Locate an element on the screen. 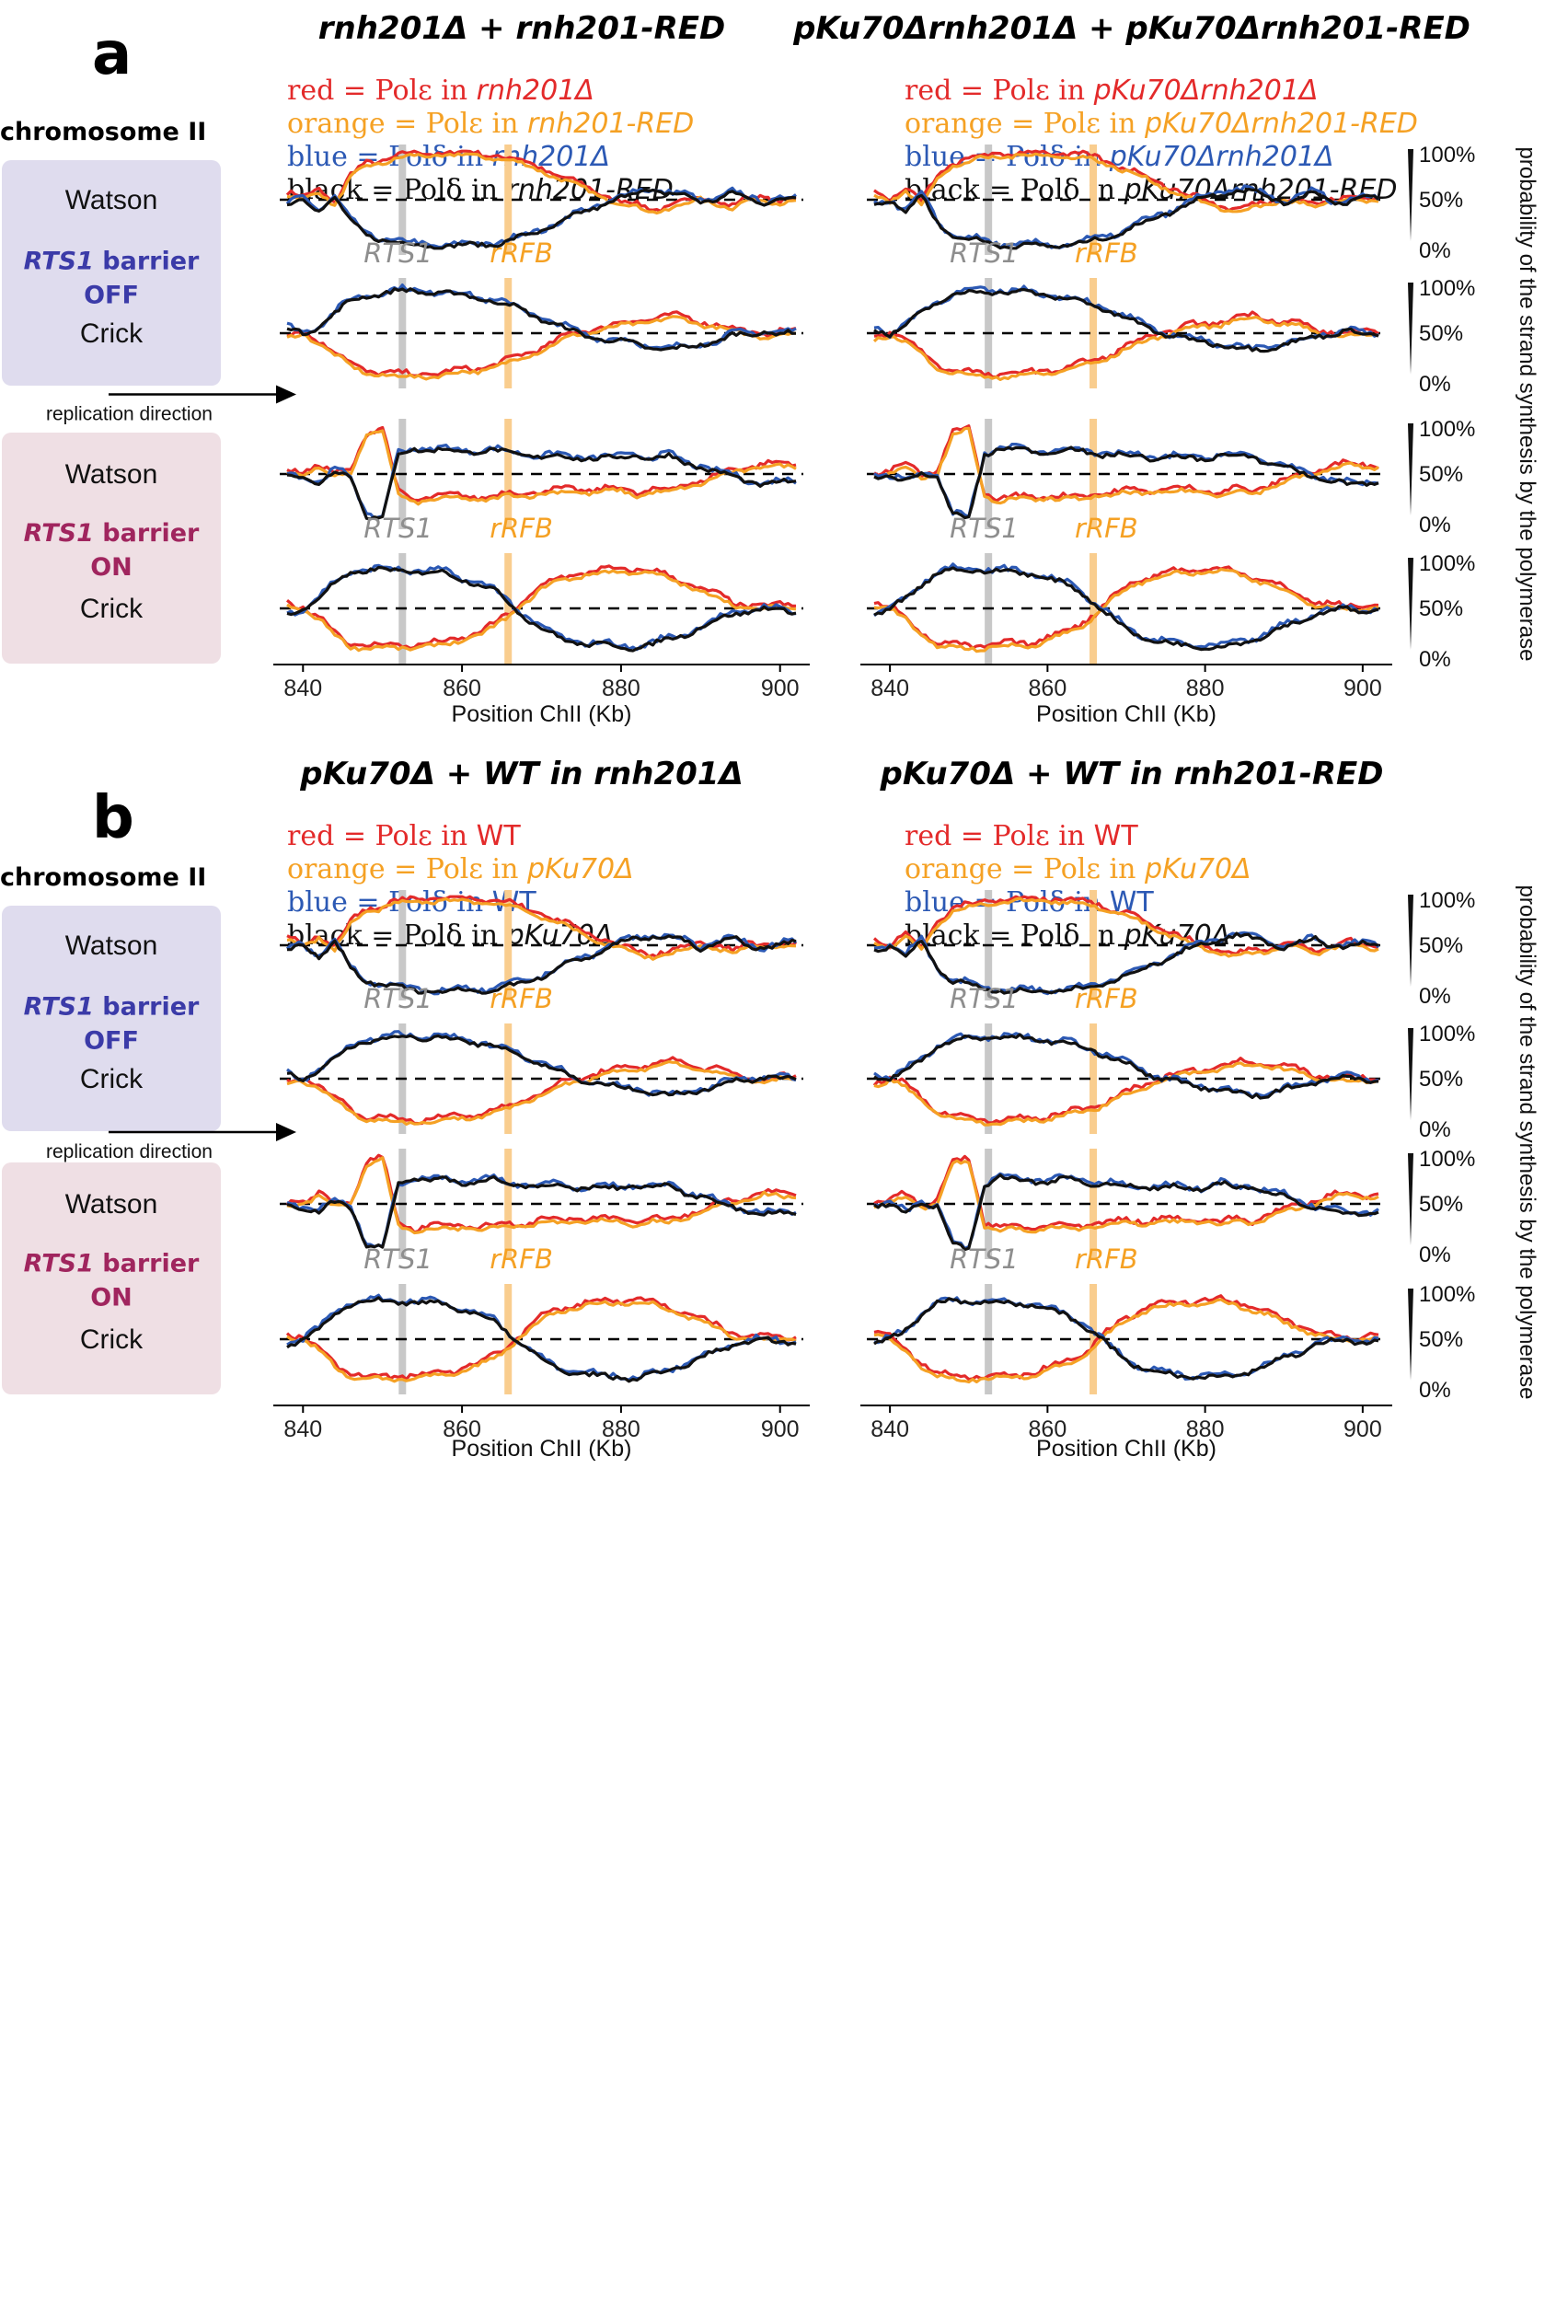 This screenshot has width=1568, height=2324. legend-blue: blue = Polδ in pKu70Δrnh201Δ is located at coordinates (1119, 157).